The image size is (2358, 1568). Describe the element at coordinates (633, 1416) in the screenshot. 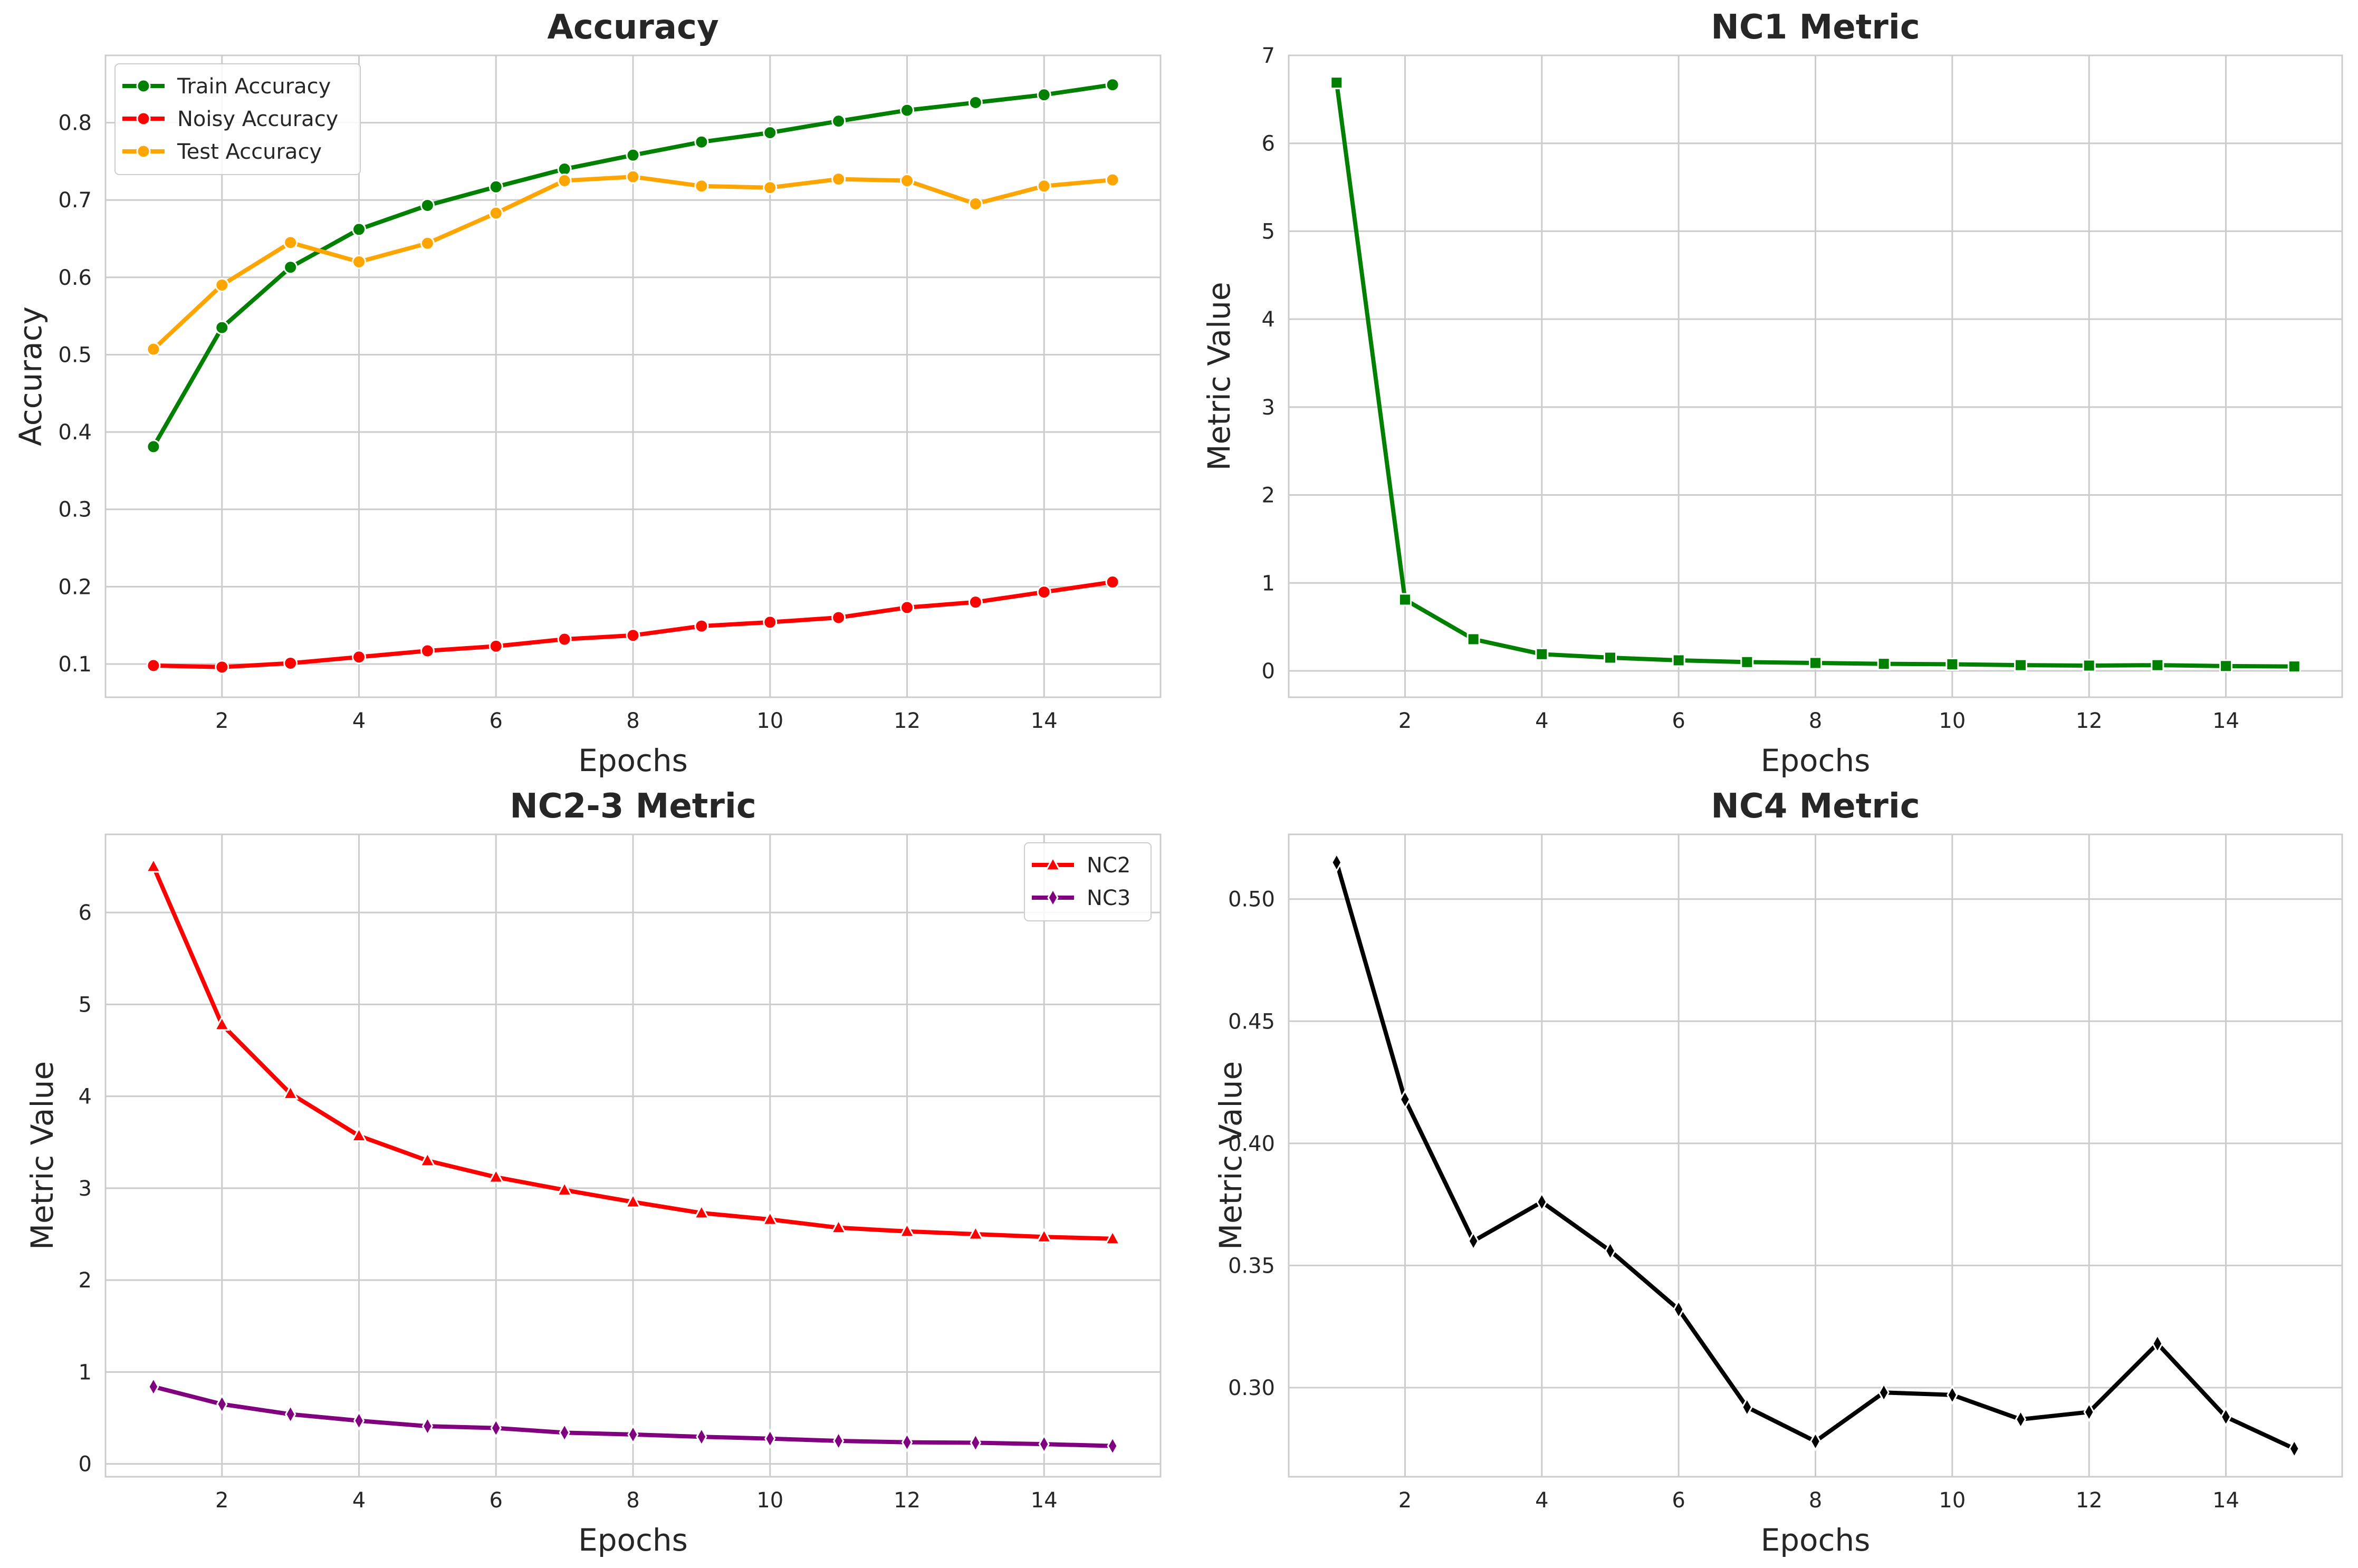

I see `series-nc3` at that location.